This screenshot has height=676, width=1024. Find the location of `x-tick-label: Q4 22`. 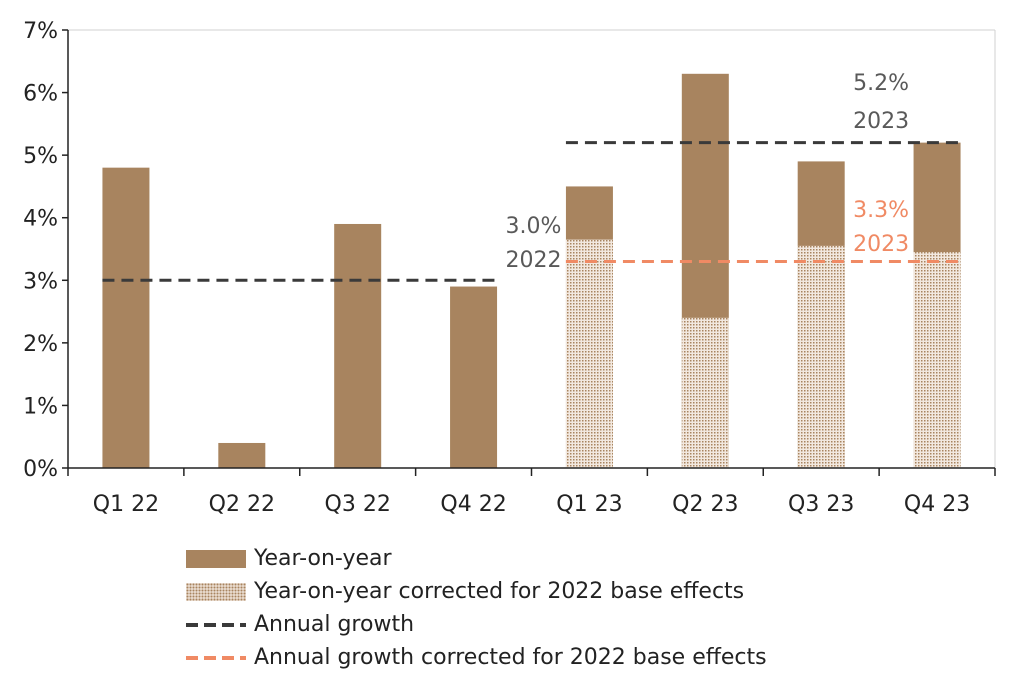

x-tick-label: Q4 22 is located at coordinates (473, 504).